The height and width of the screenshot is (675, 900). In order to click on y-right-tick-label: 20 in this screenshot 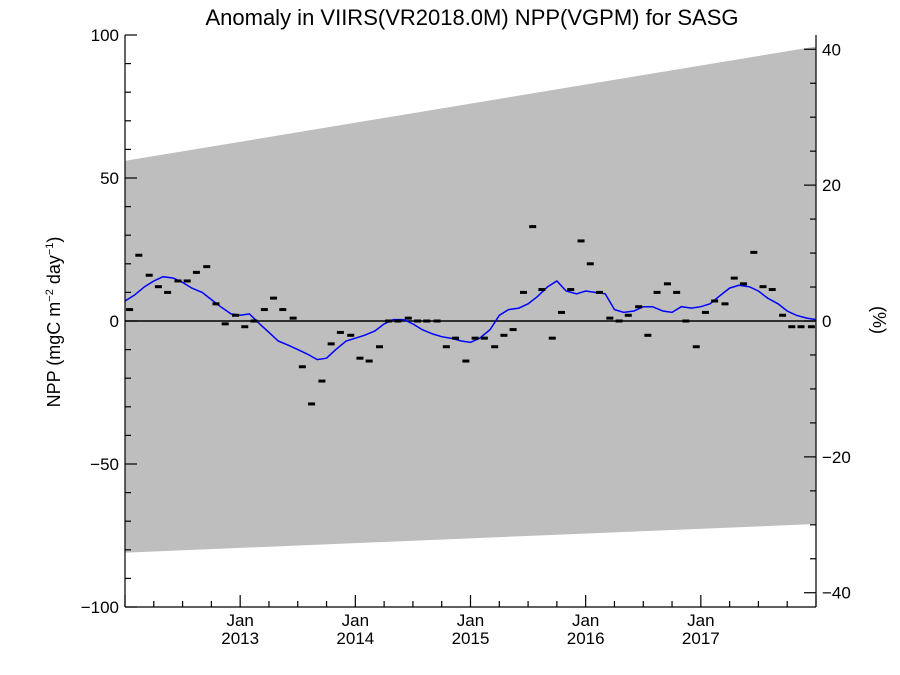, I will do `click(831, 185)`.